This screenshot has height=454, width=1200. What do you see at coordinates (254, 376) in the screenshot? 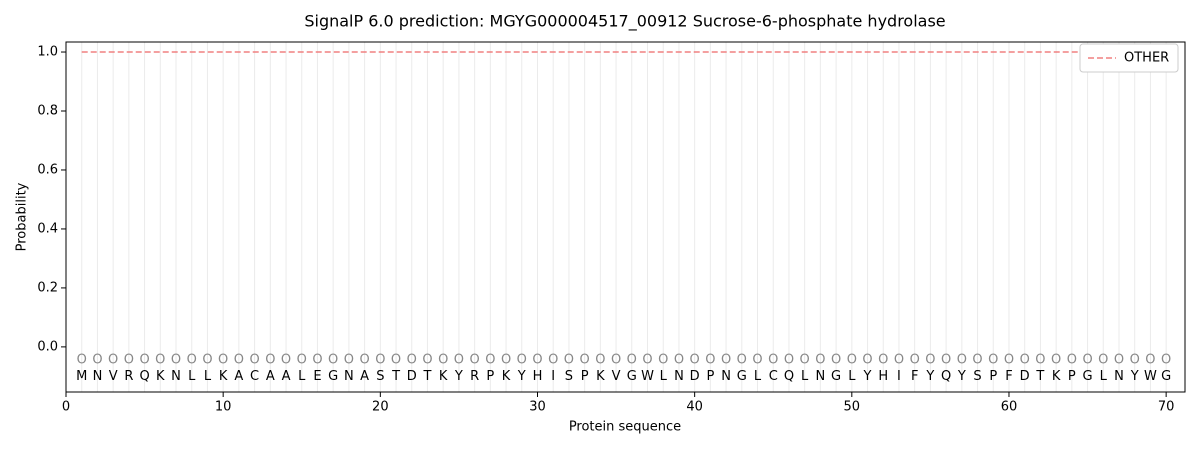
I see `residue-label: C` at bounding box center [254, 376].